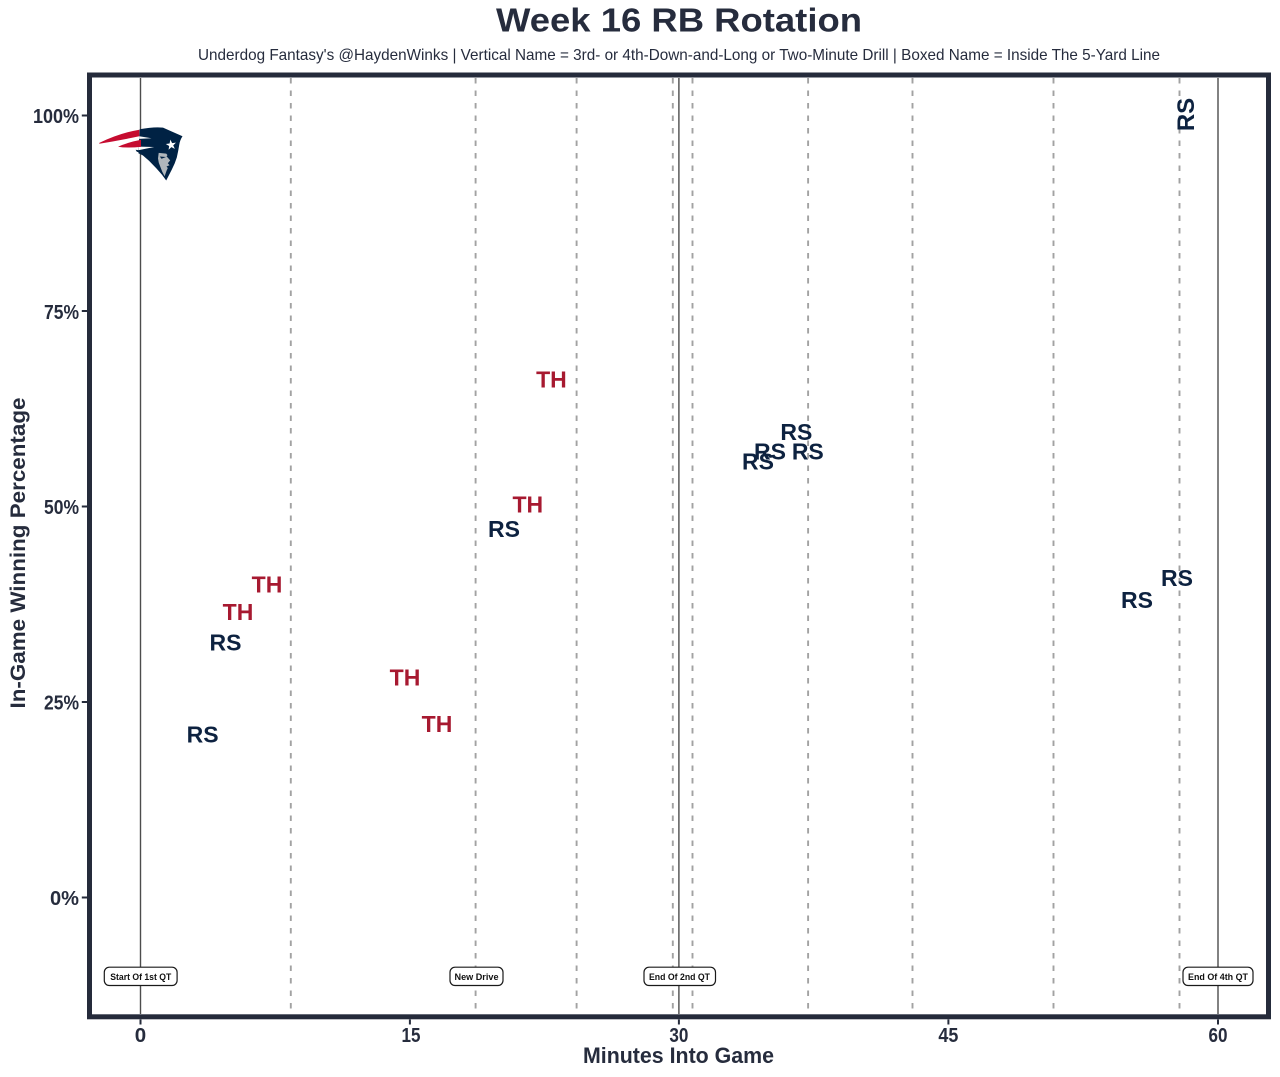  I want to click on svg-text: End Of 2nd QT, so click(679, 977).